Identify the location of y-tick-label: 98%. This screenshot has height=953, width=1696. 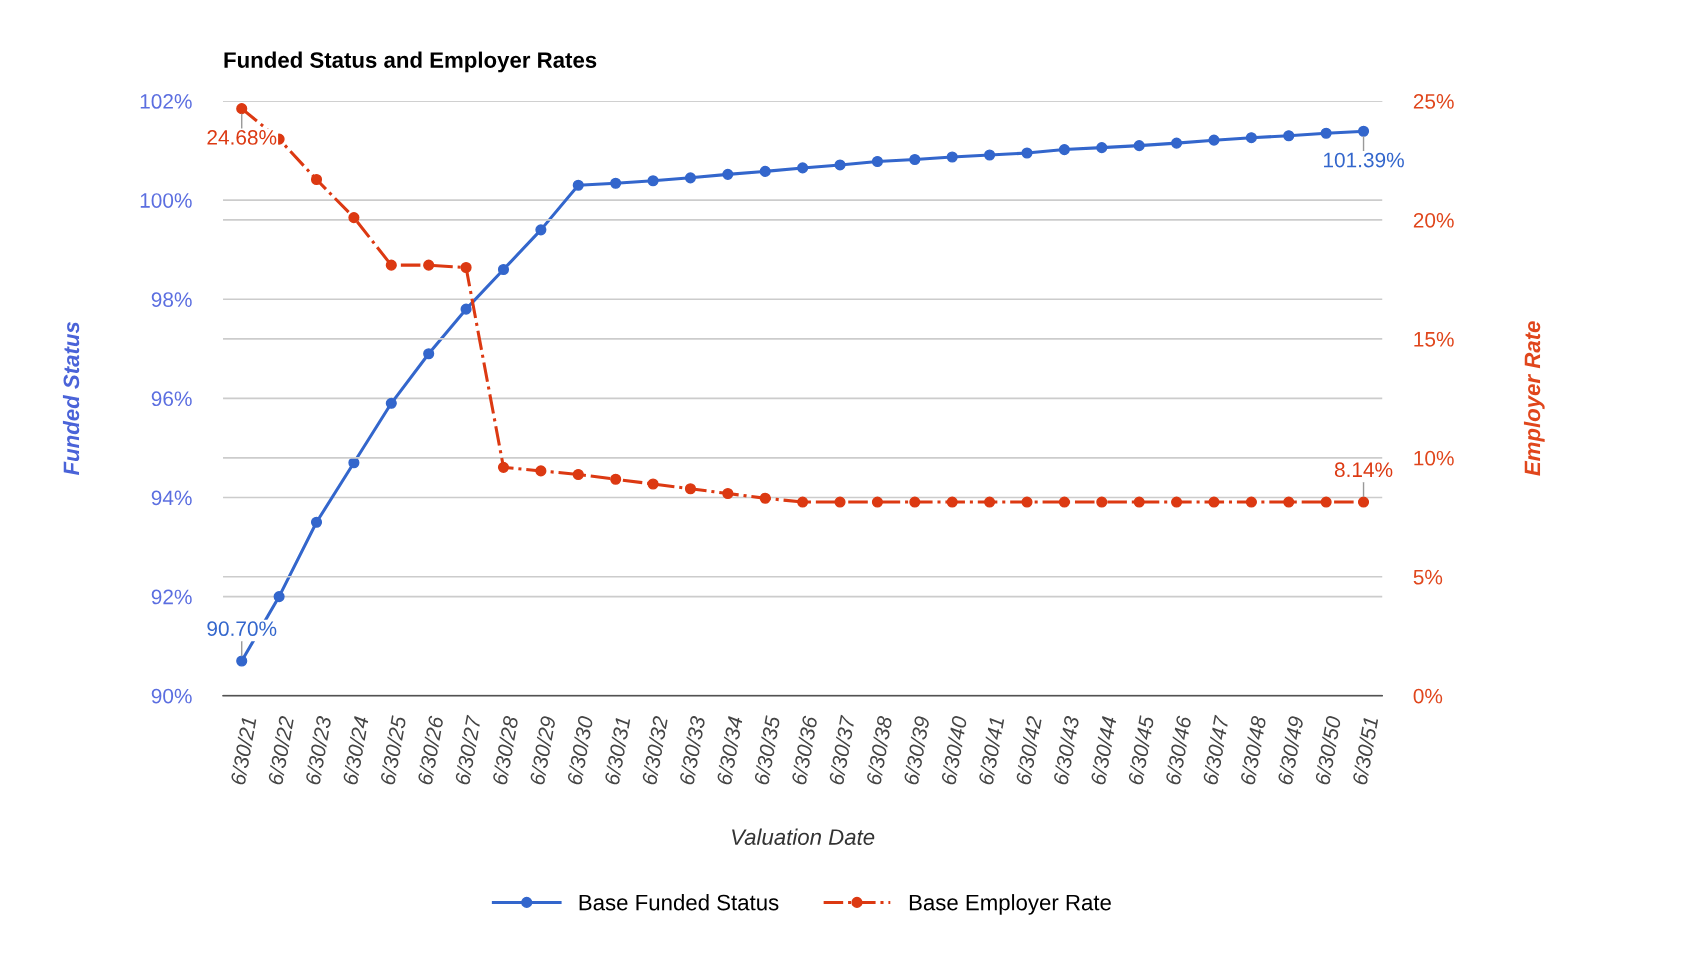
(171, 299).